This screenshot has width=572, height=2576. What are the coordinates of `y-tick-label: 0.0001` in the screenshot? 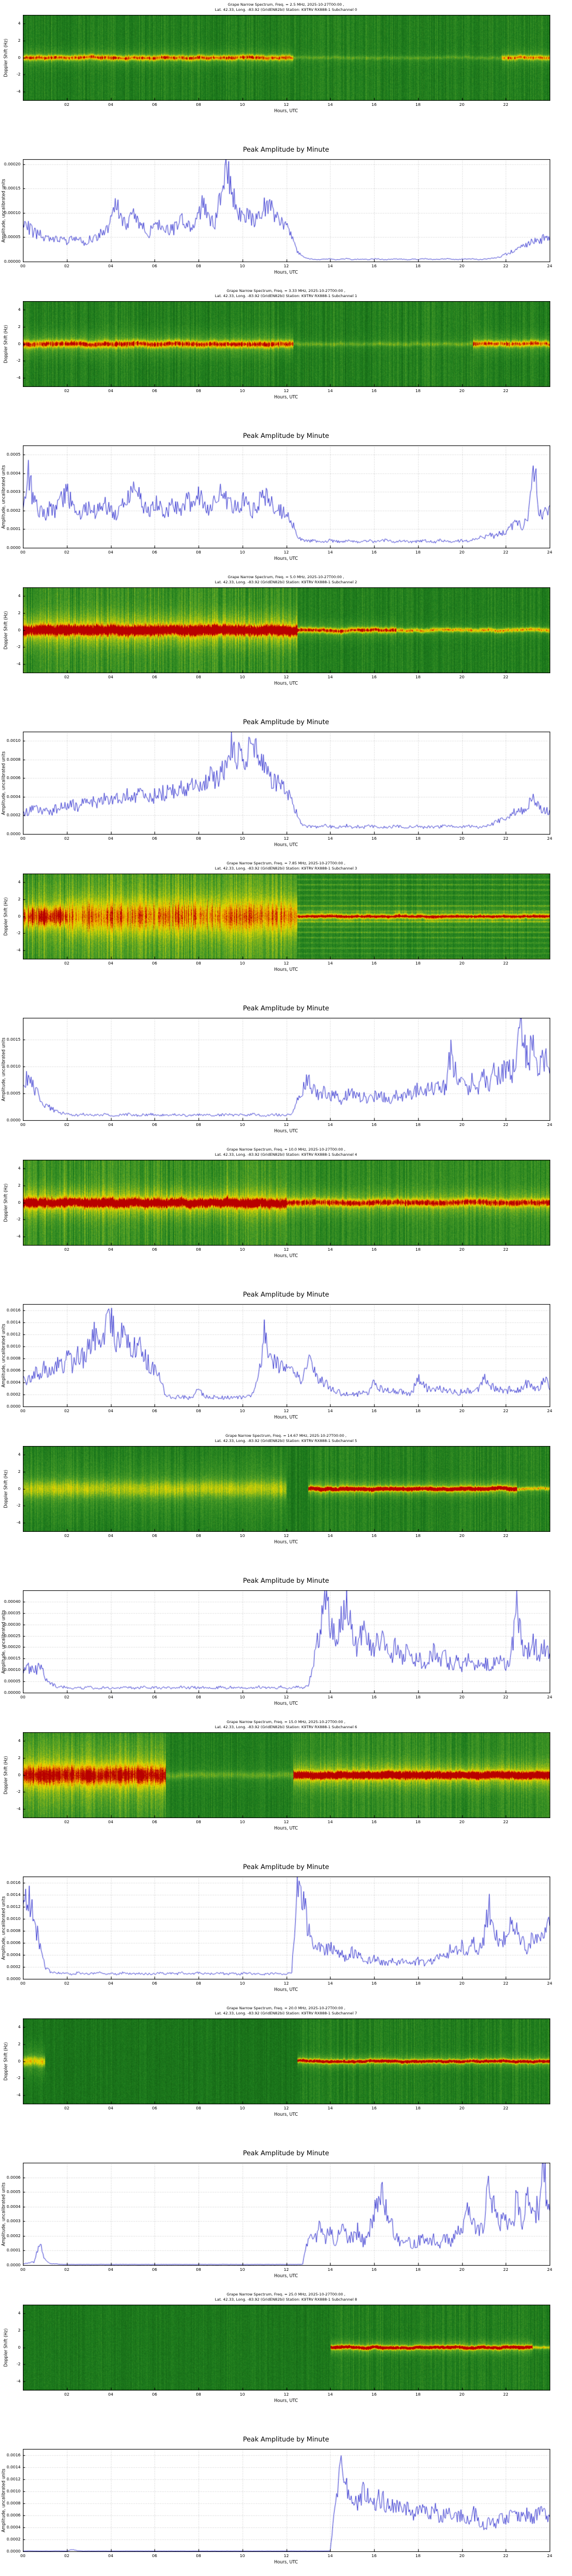 It's located at (13, 2250).